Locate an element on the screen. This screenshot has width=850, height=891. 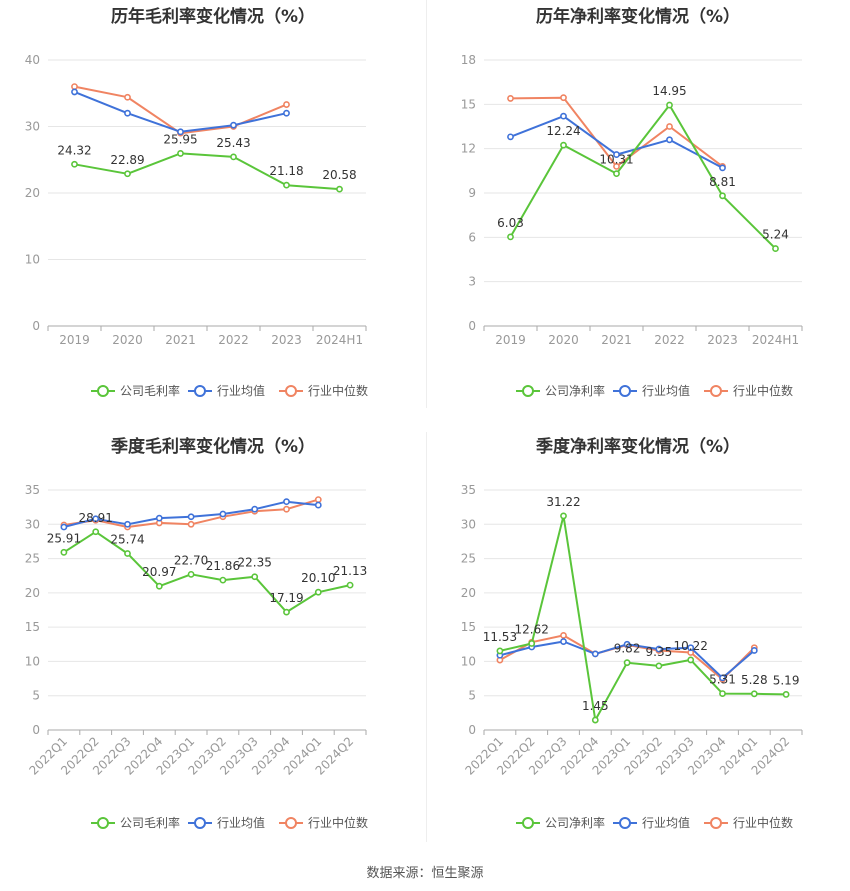
data-label: 25.91 is located at coordinates (64, 538).